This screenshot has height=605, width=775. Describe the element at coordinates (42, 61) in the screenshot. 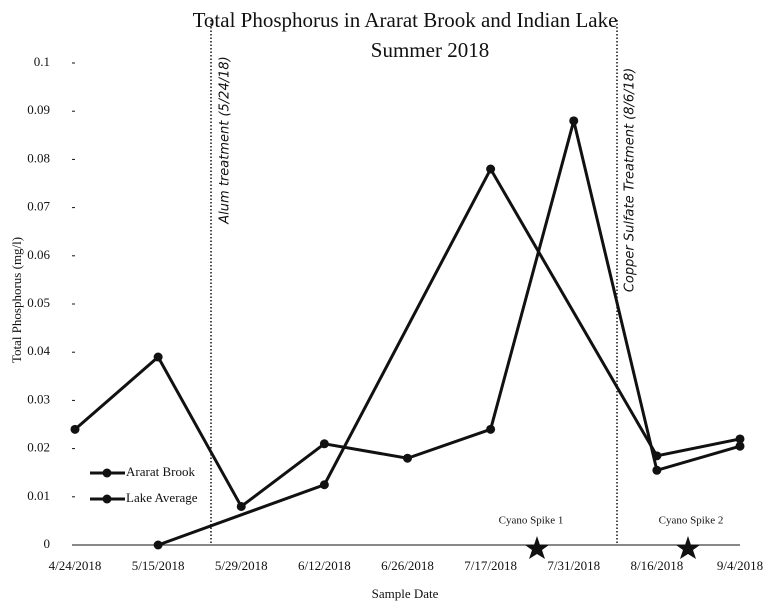

I see `y-tick-label: 0.1` at that location.